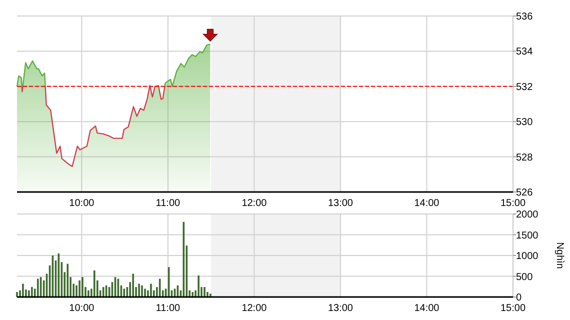  Describe the element at coordinates (525, 193) in the screenshot. I see `y-tick-label: 526` at that location.